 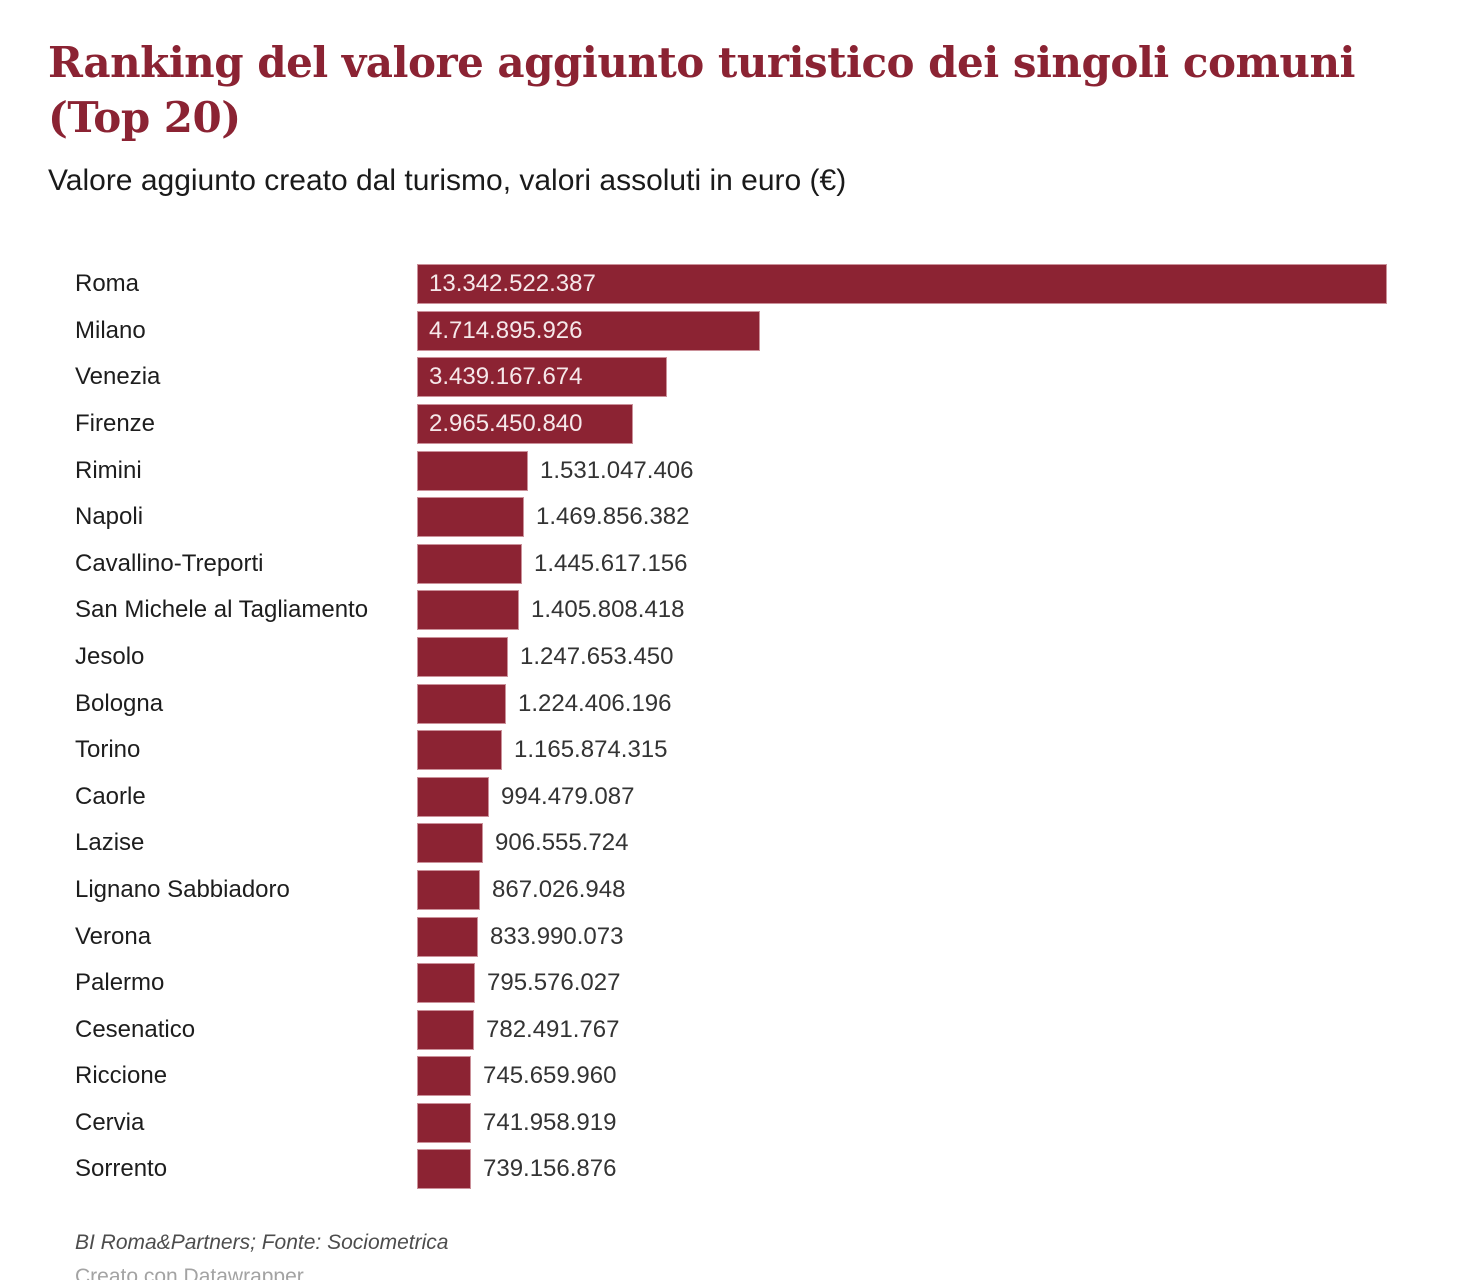 I want to click on category-label: Rimini, so click(x=108, y=470).